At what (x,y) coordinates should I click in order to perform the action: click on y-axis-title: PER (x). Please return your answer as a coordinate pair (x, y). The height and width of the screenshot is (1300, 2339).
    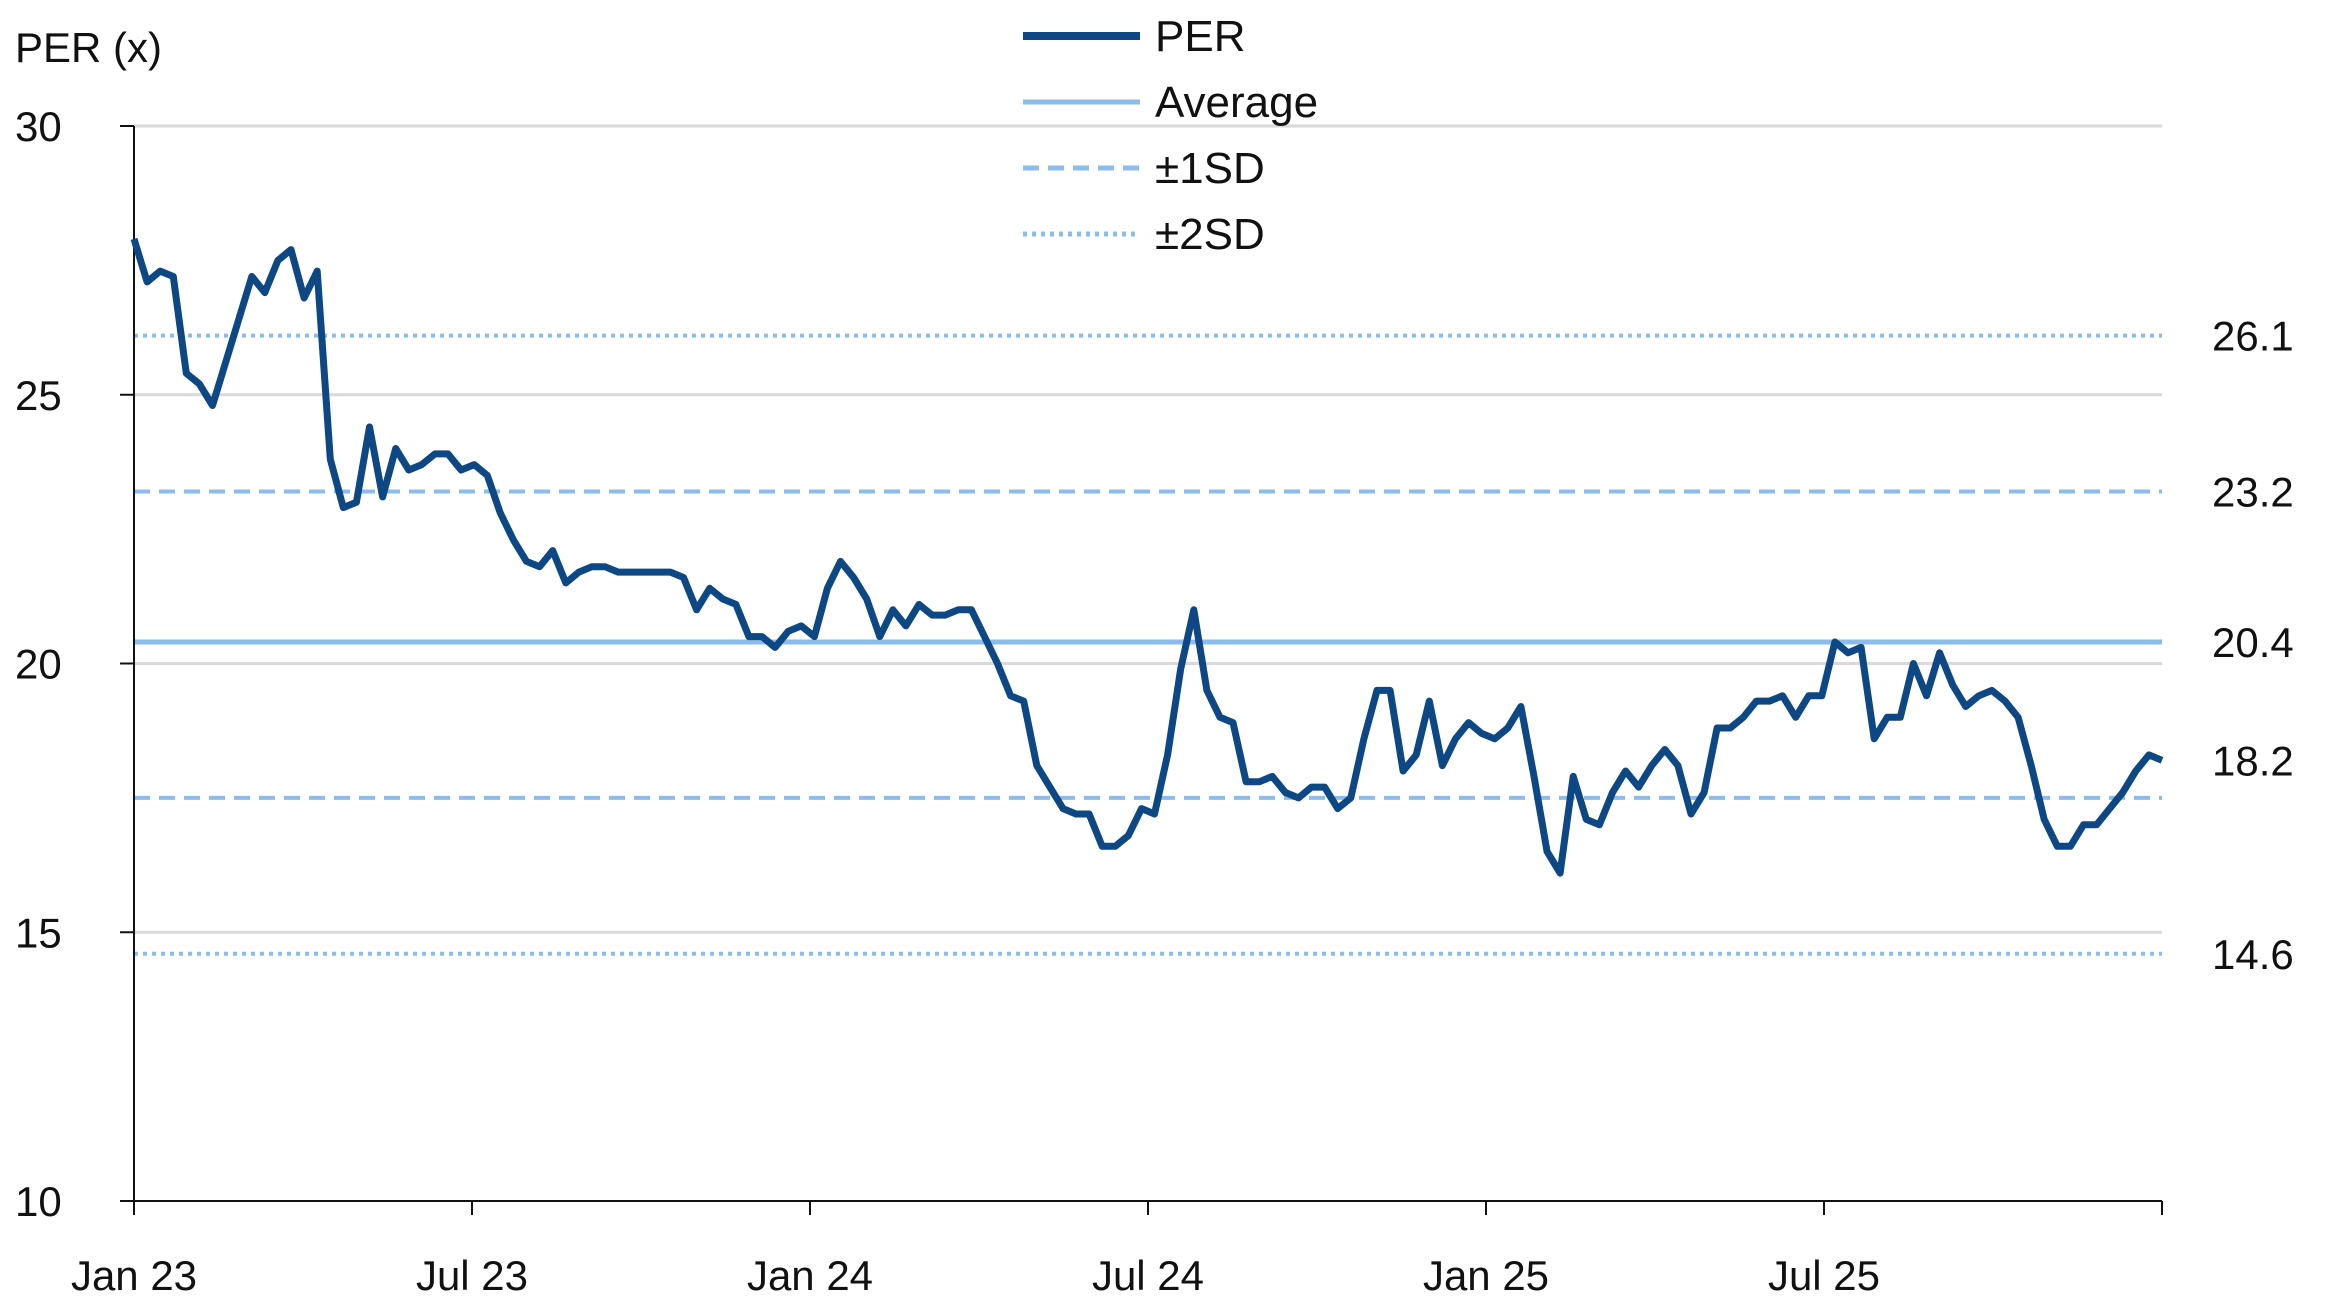
    Looking at the image, I should click on (88, 47).